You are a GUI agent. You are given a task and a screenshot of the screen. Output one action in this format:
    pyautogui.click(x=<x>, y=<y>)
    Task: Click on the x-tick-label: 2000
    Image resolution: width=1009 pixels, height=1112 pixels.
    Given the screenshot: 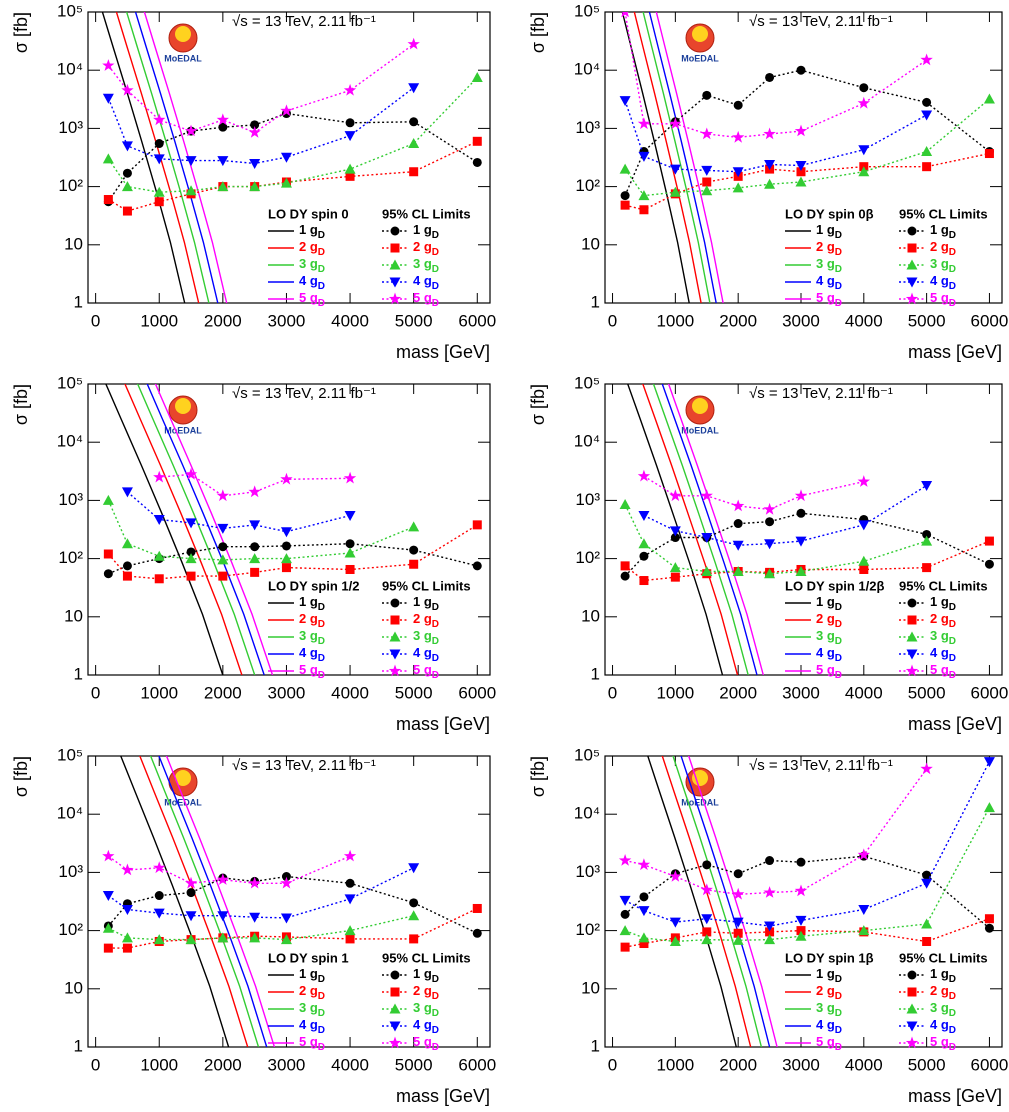 What is the action you would take?
    pyautogui.click(x=738, y=1064)
    